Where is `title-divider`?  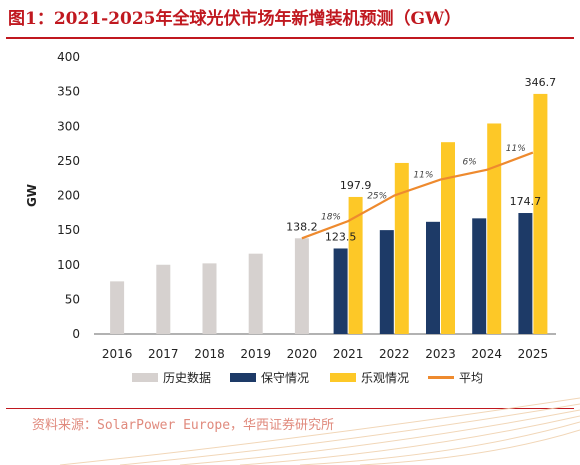 title-divider is located at coordinates (290, 38).